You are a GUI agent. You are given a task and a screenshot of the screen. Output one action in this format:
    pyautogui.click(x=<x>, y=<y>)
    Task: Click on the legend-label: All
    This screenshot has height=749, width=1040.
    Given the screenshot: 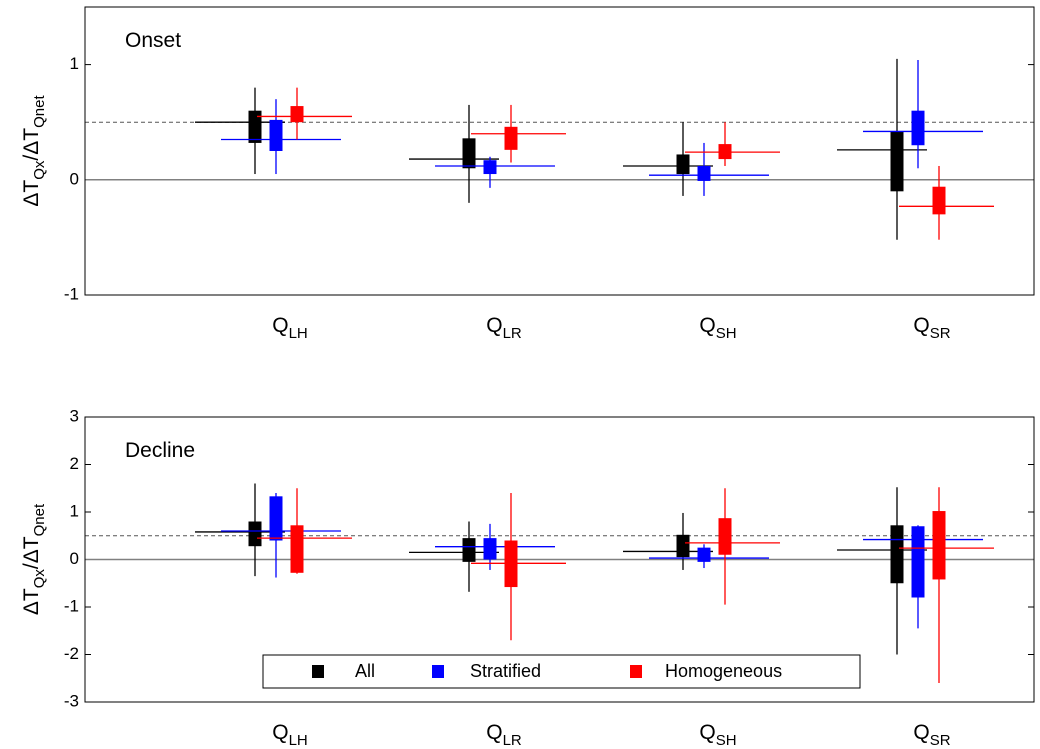 What is the action you would take?
    pyautogui.click(x=365, y=671)
    